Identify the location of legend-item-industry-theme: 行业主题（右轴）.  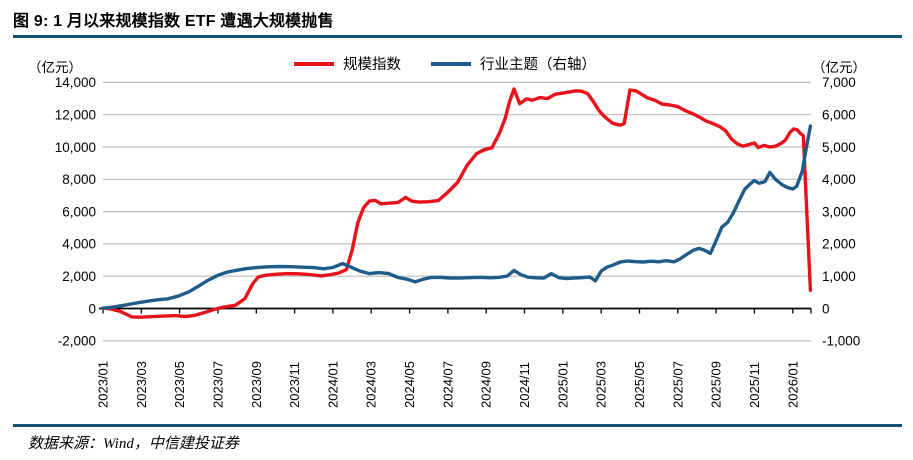
(513, 63).